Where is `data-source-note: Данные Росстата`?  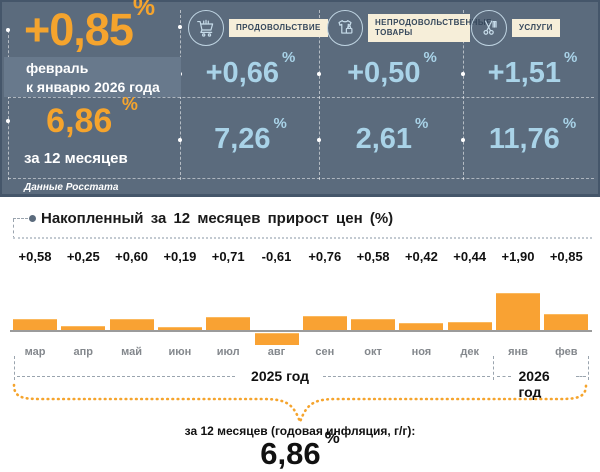
data-source-note: Данные Росстата is located at coordinates (71, 187).